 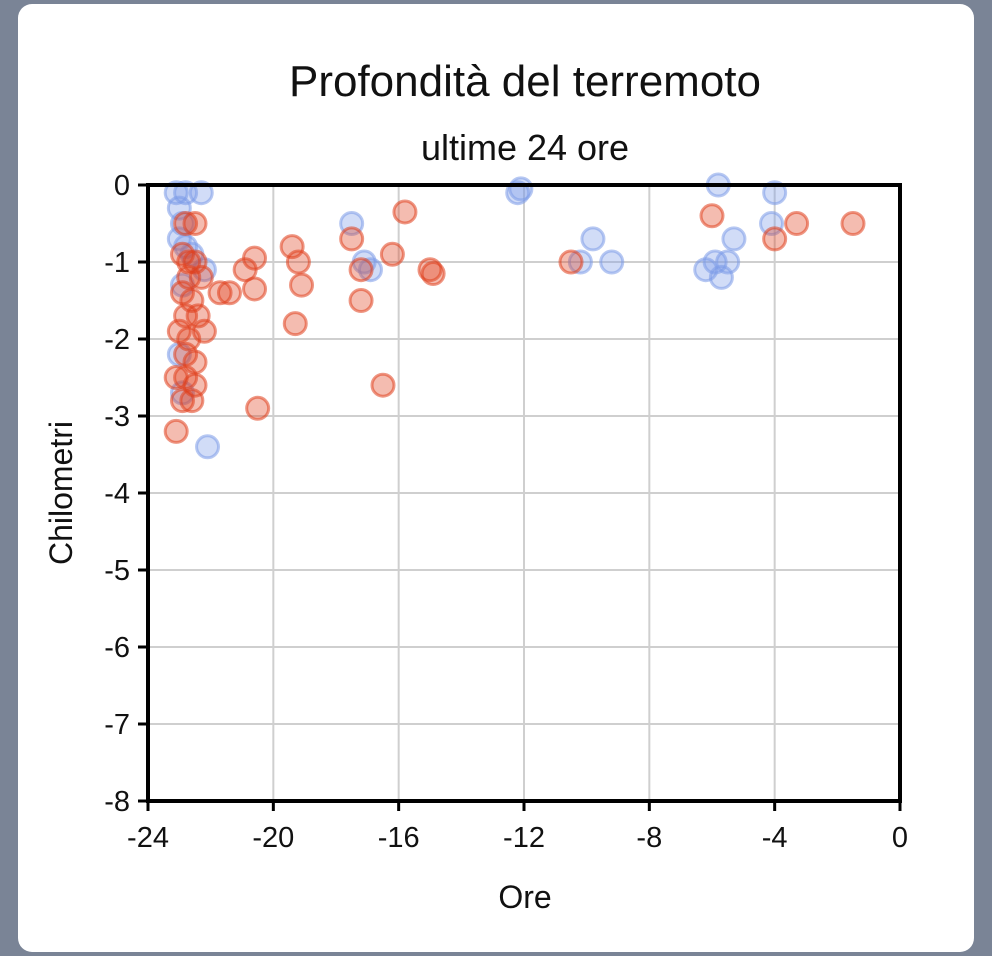 What do you see at coordinates (117, 571) in the screenshot?
I see `y-tick-label: -5` at bounding box center [117, 571].